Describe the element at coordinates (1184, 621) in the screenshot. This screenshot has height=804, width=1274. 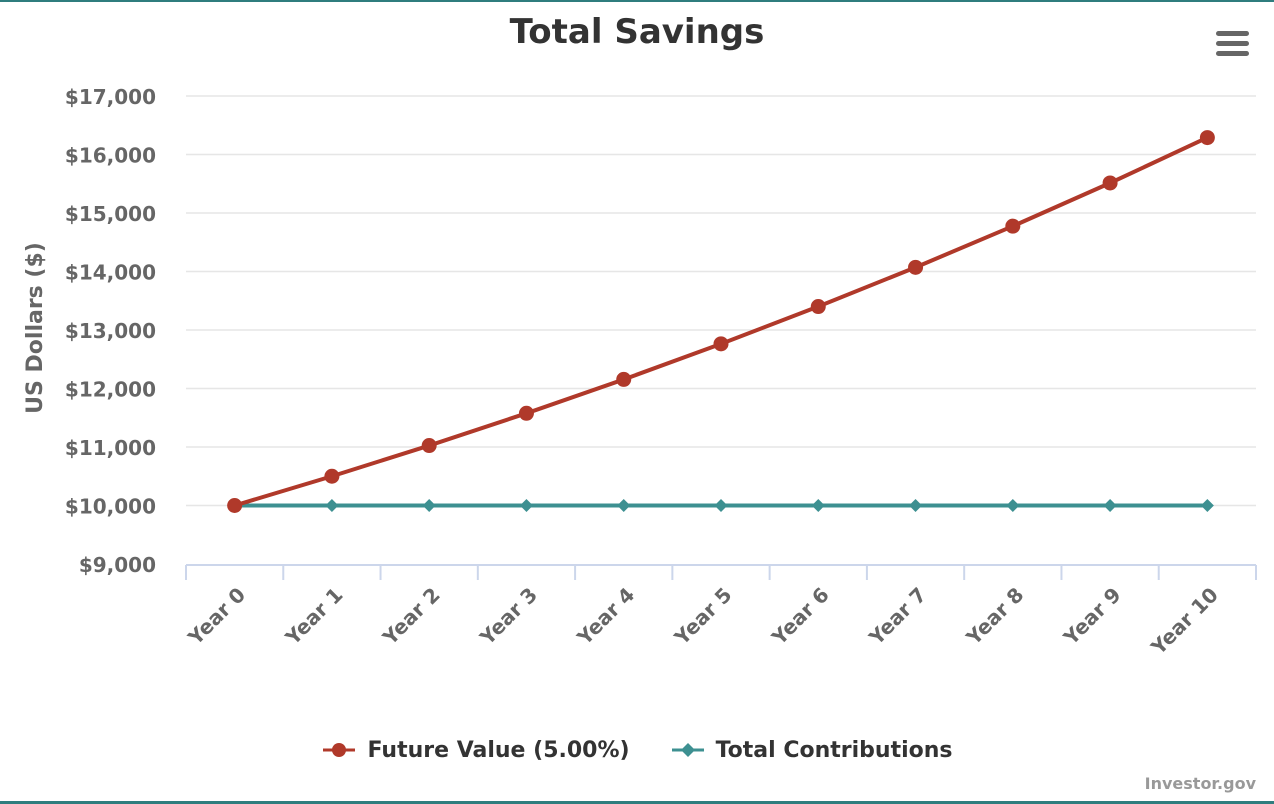
I see `x-tick-label: Year 10` at that location.